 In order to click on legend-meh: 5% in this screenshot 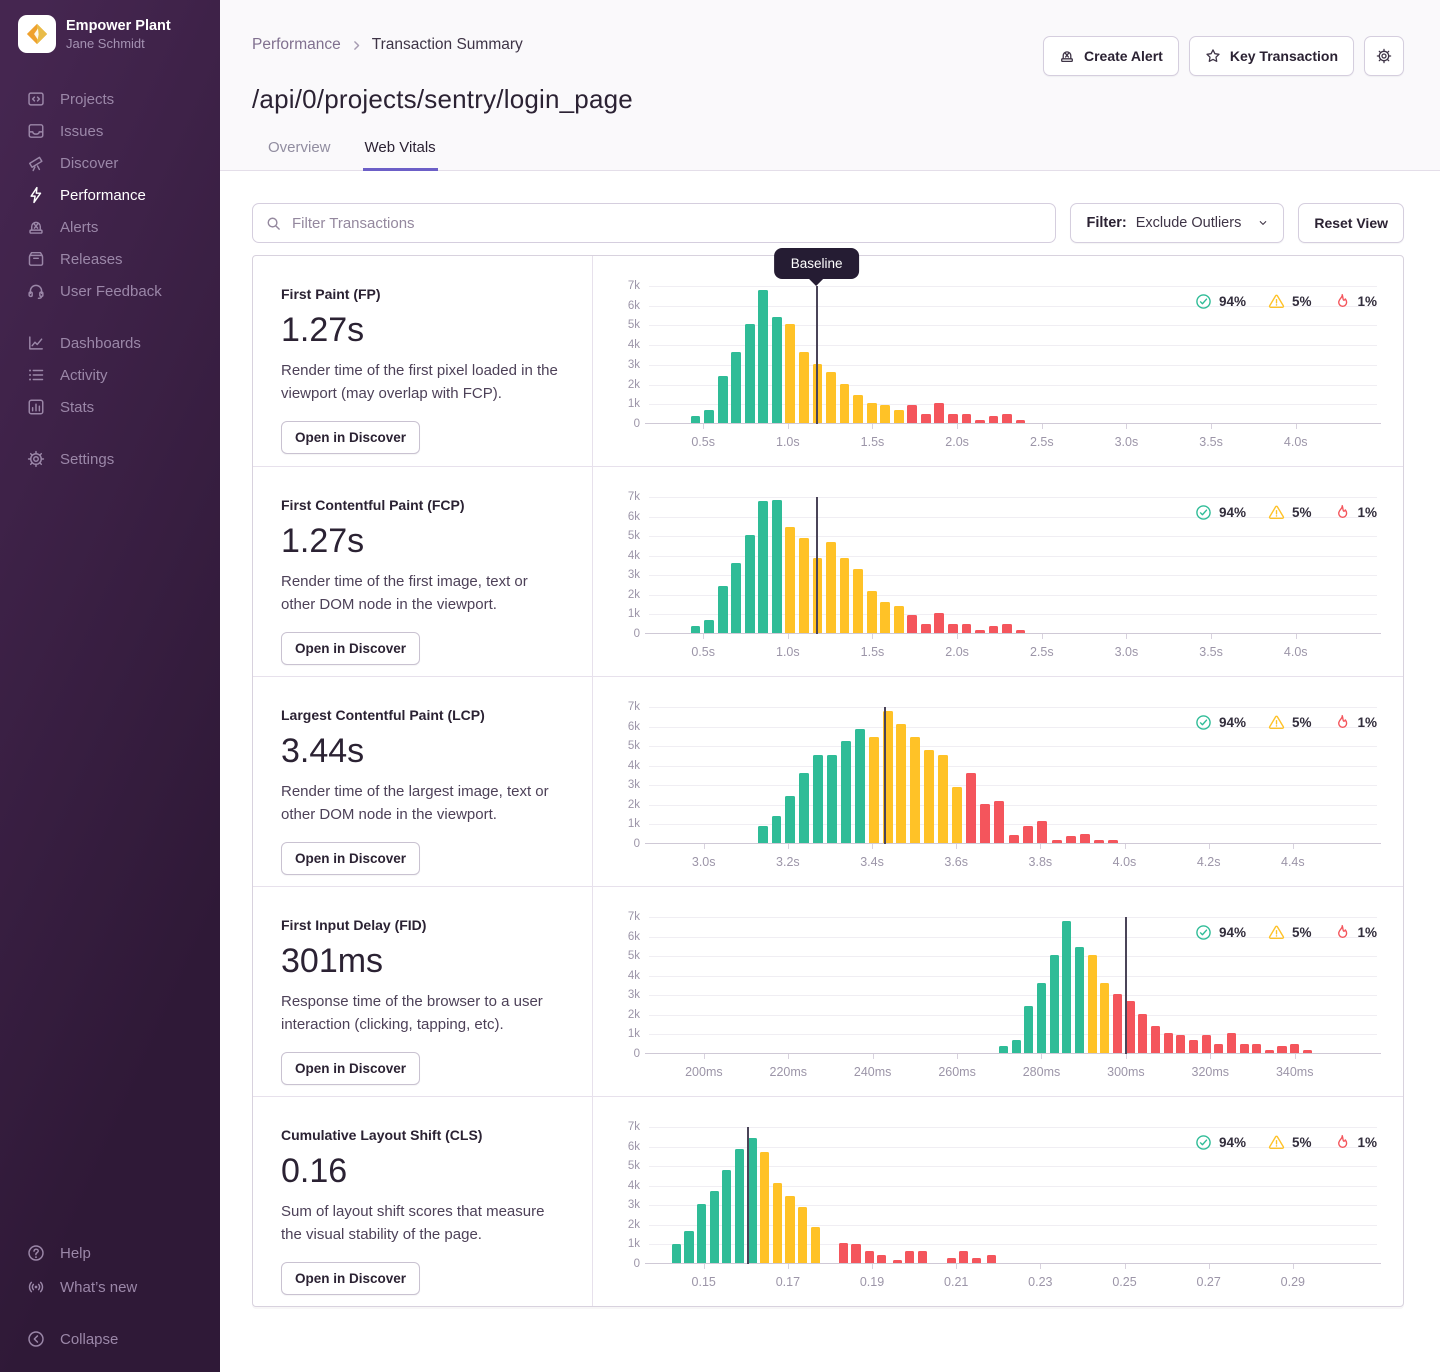, I will do `click(1289, 932)`.